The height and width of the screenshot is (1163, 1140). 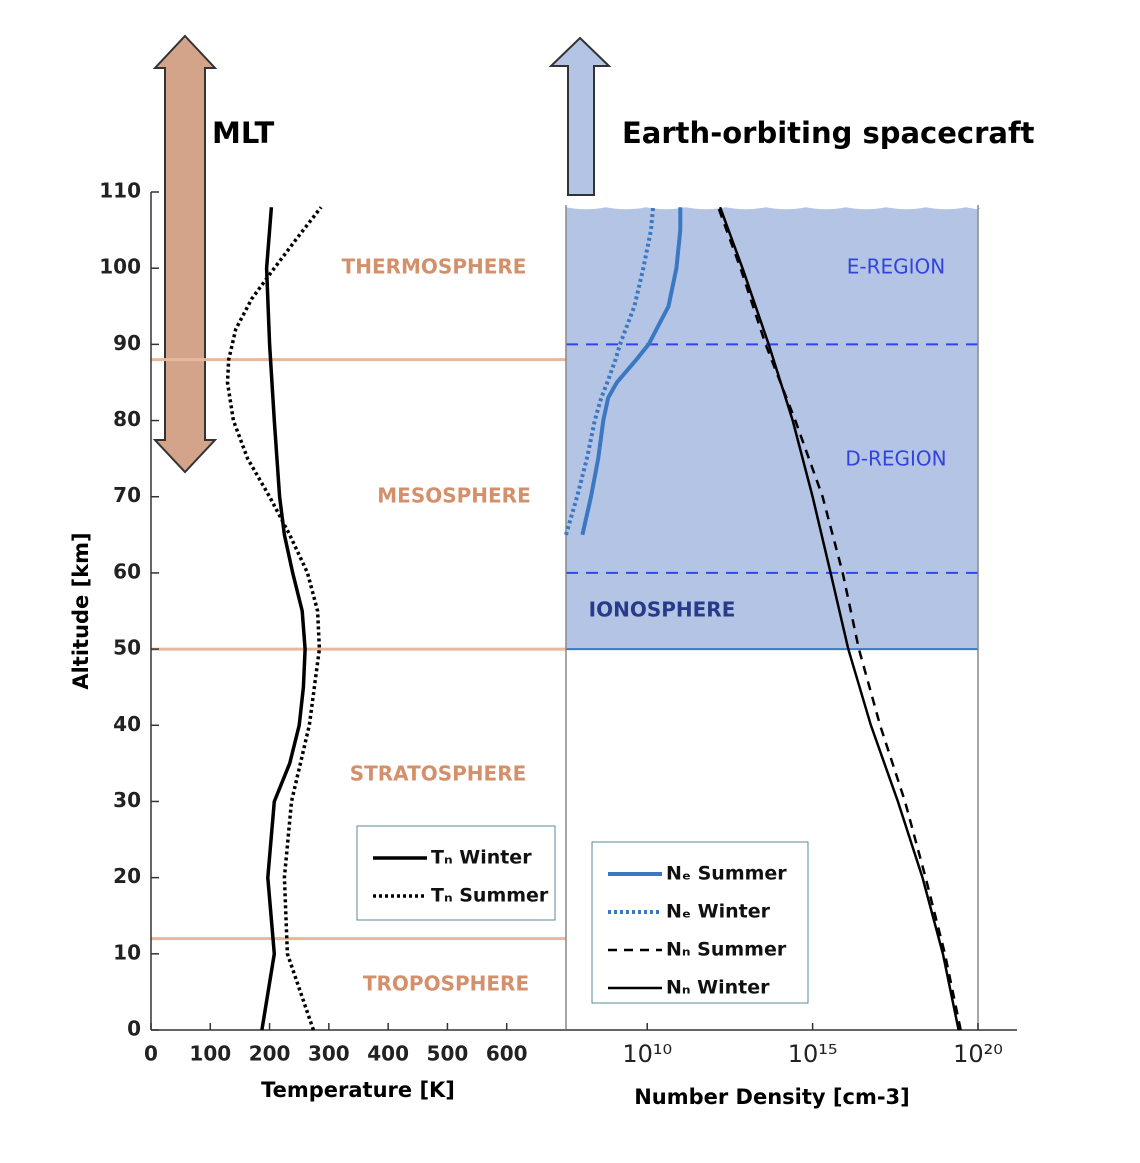 I want to click on legend-label: Nₙ Winter, so click(x=718, y=988).